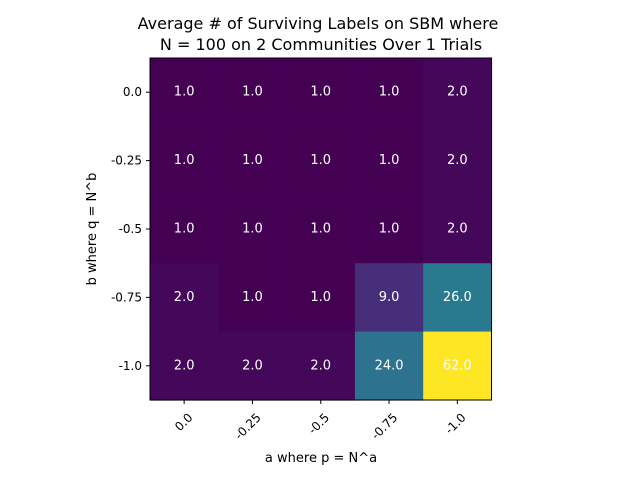 This screenshot has width=640, height=480. I want to click on heatmap-cell-r0-c4, so click(458, 92).